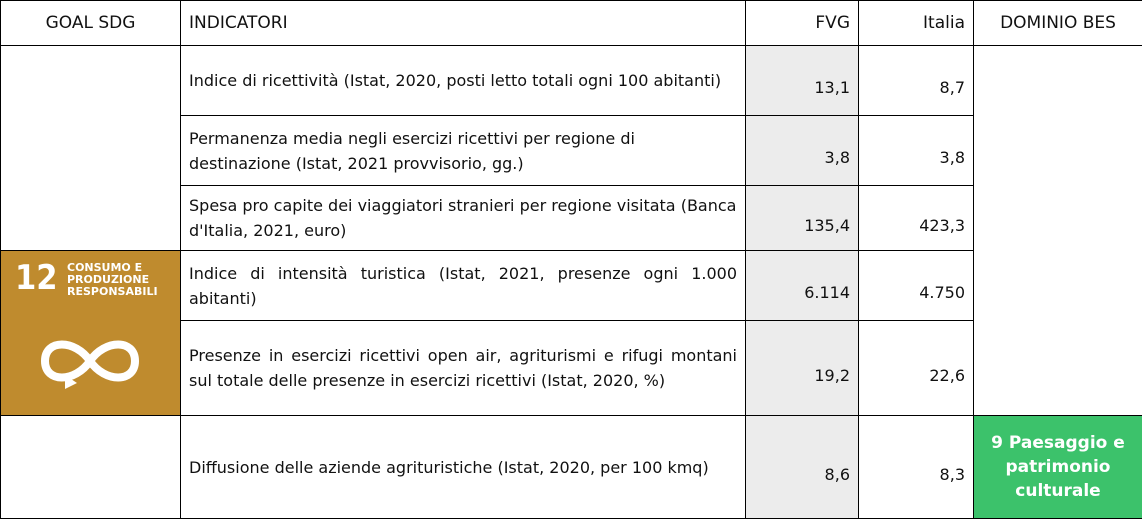  What do you see at coordinates (71, 382) in the screenshot?
I see `arrow` at bounding box center [71, 382].